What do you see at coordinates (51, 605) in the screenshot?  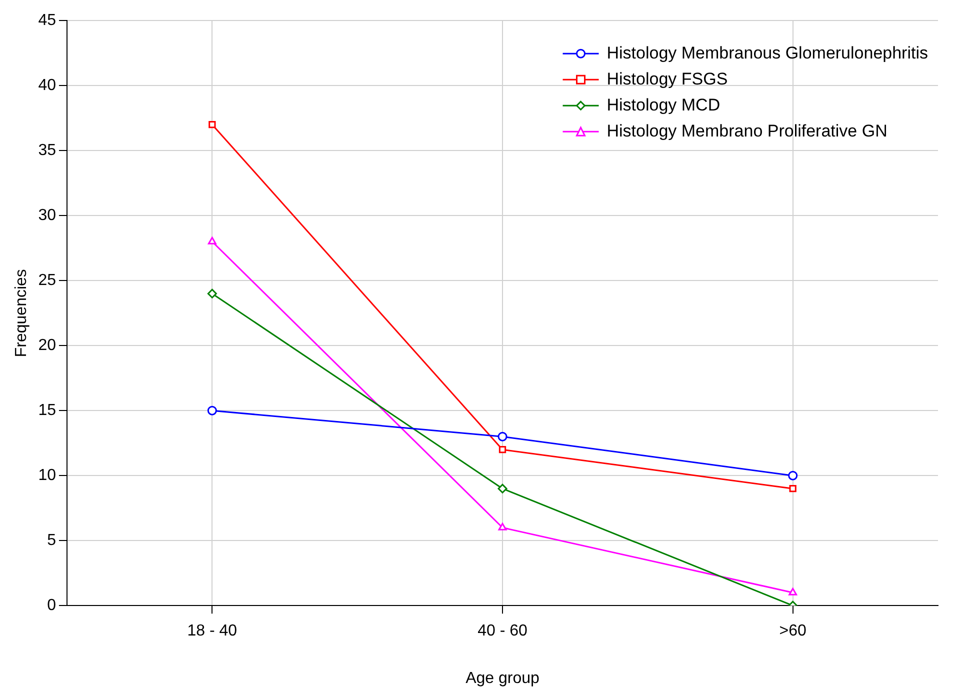 I see `y-tick-label: 0` at bounding box center [51, 605].